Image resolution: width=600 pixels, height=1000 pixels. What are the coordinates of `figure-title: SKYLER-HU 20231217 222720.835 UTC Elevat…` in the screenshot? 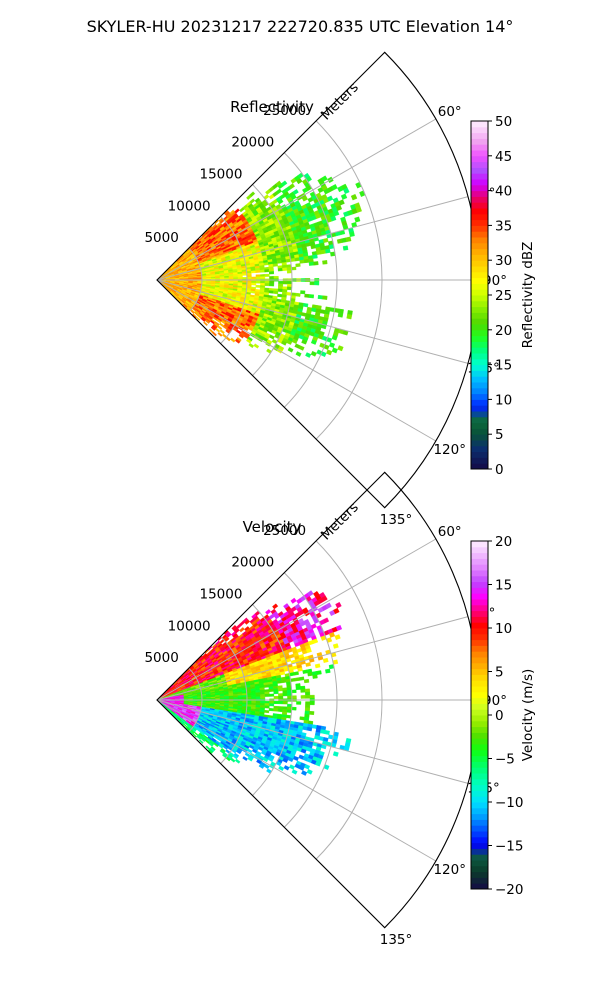 It's located at (300, 26).